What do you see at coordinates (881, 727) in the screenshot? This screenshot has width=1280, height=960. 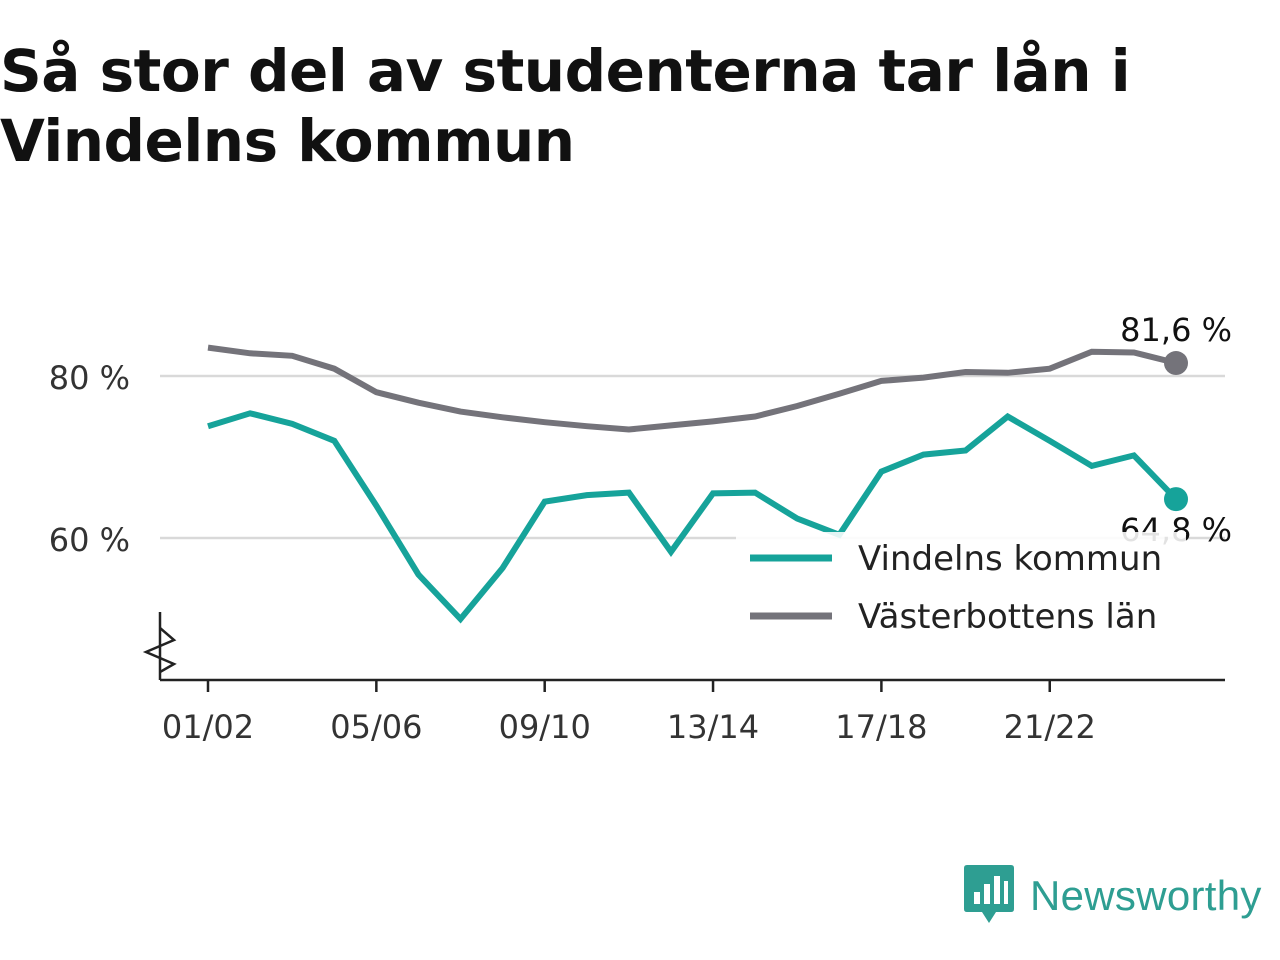 I see `x-tick-label: 17/18` at bounding box center [881, 727].